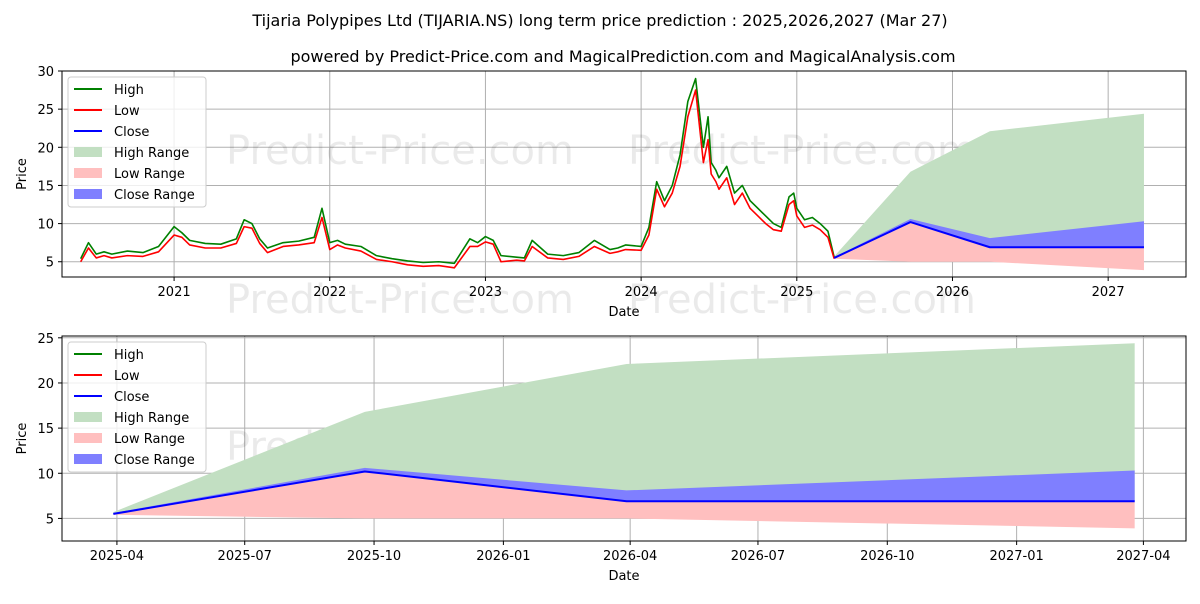 This screenshot has height=604, width=1200. What do you see at coordinates (374, 556) in the screenshot?
I see `x-tick-label: 2025-10` at bounding box center [374, 556].